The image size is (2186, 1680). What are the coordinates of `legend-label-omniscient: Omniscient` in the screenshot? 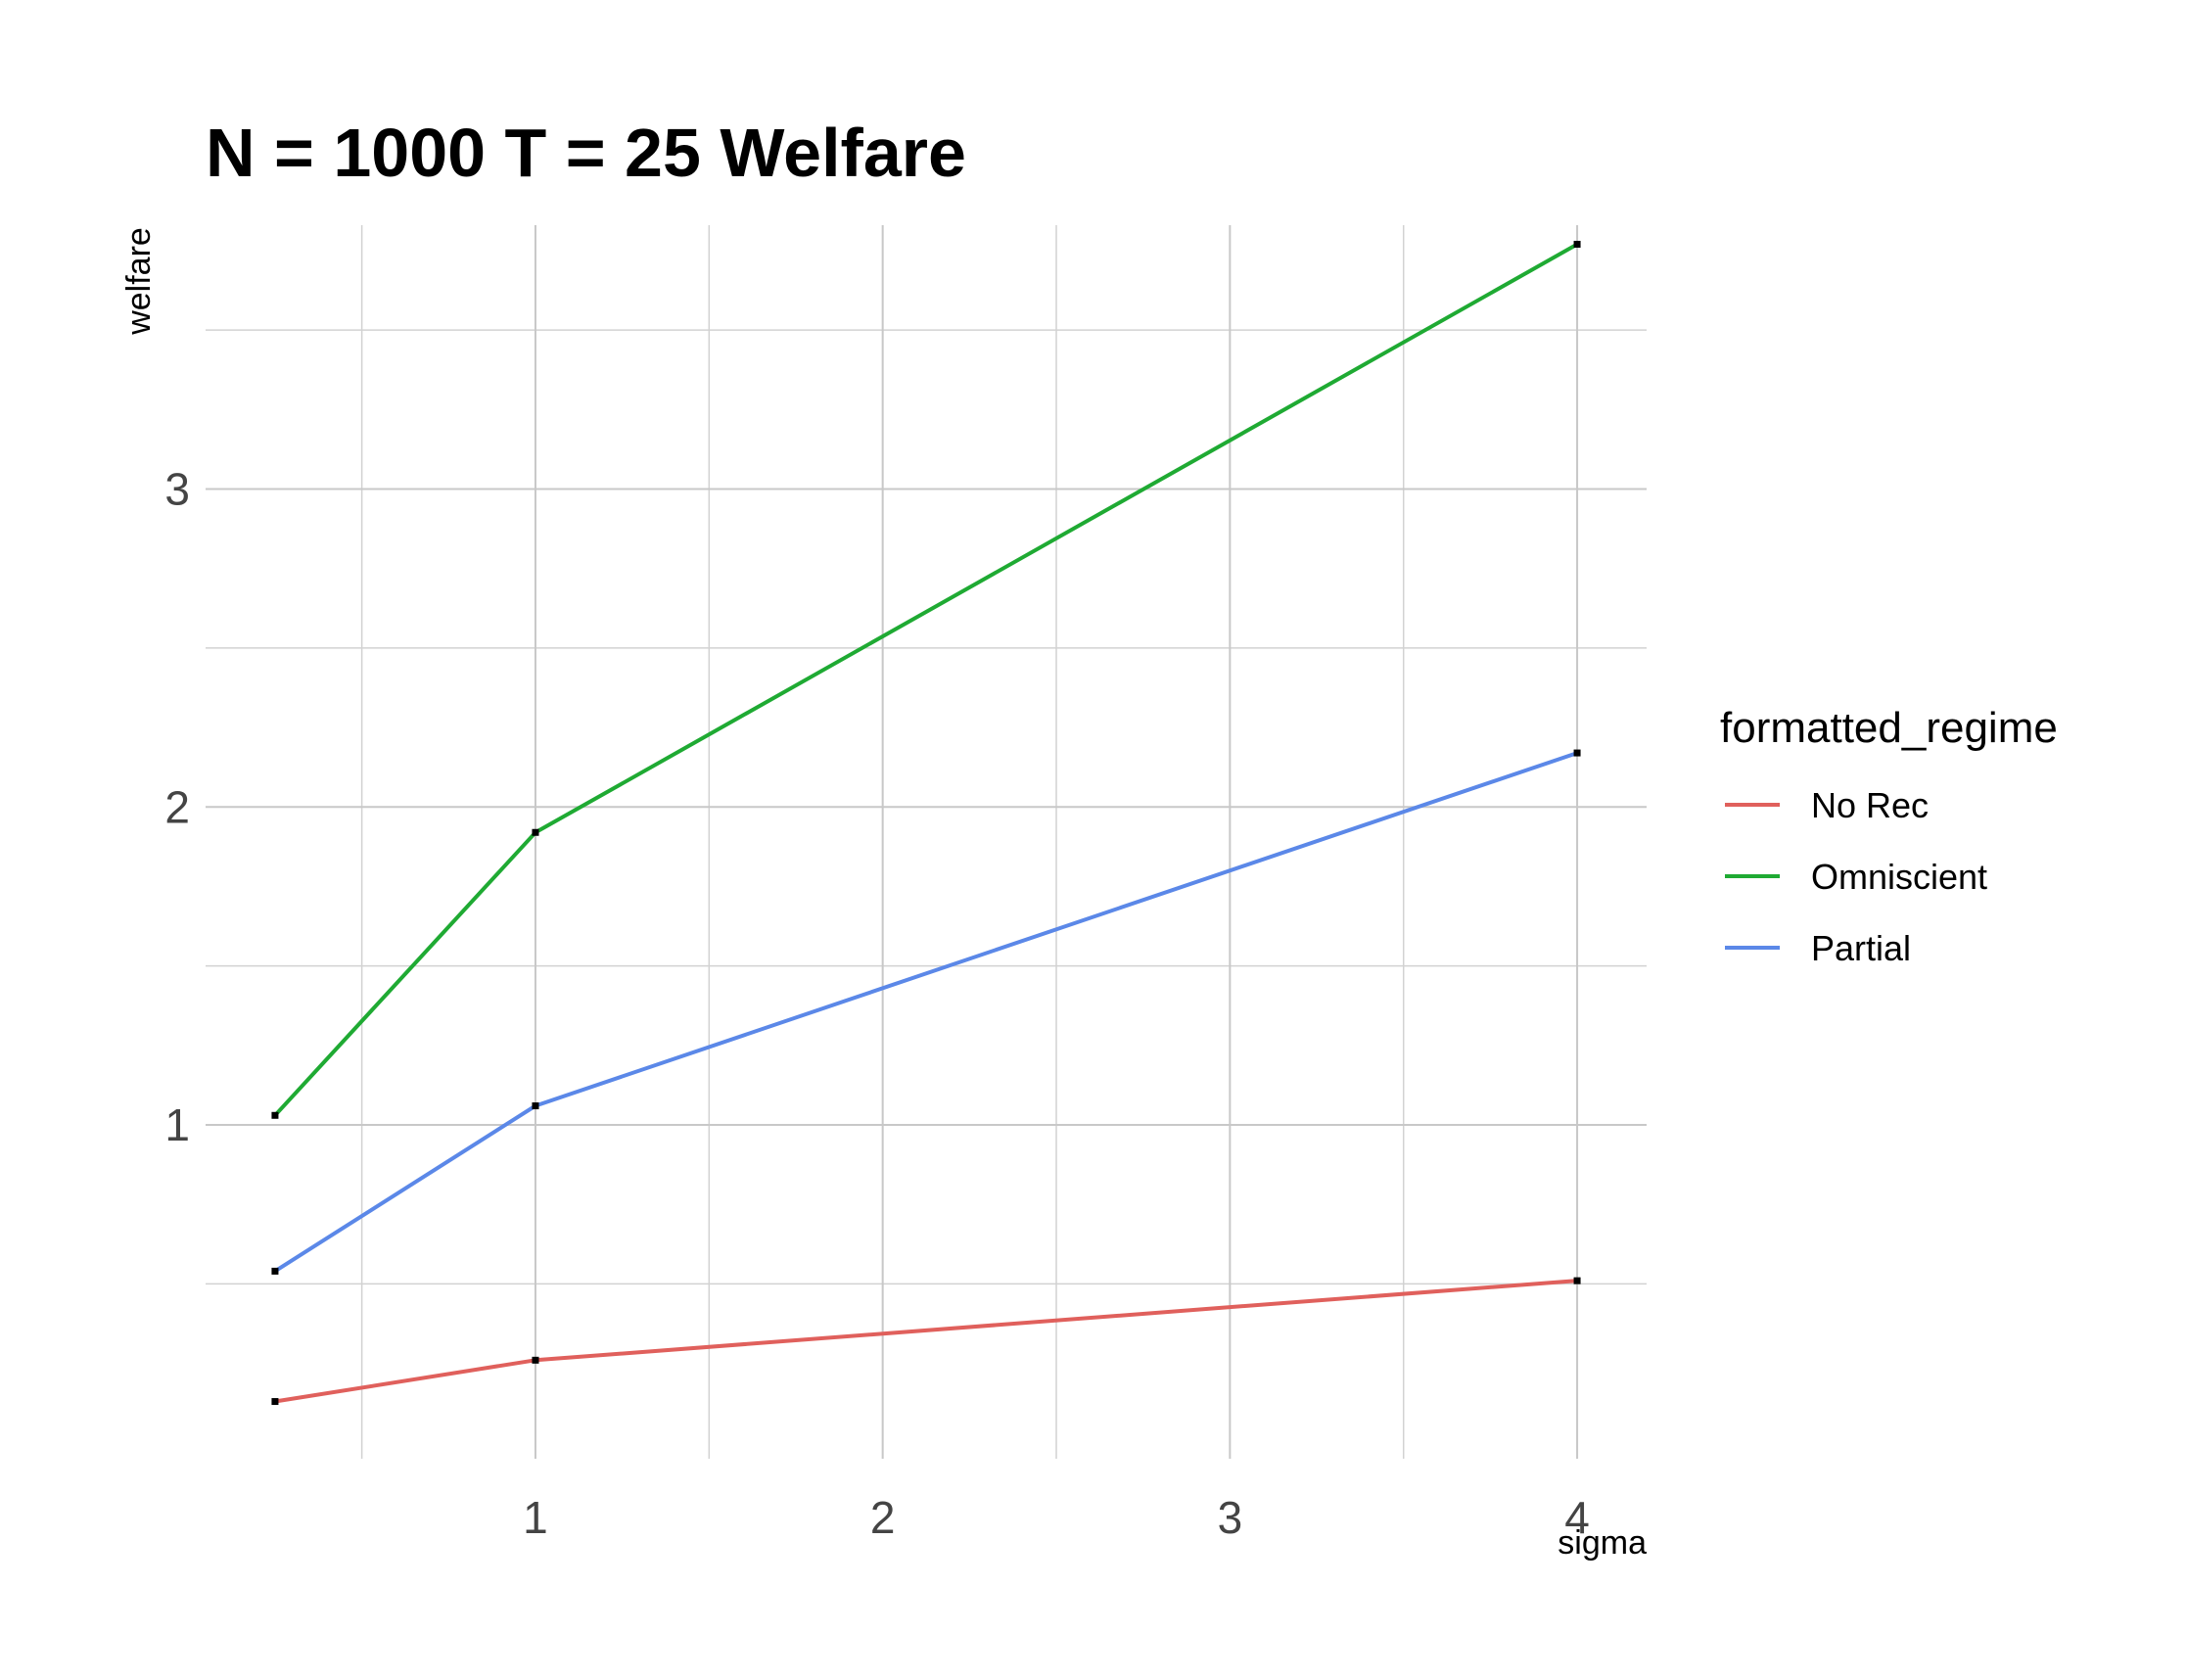 It's located at (1899, 877).